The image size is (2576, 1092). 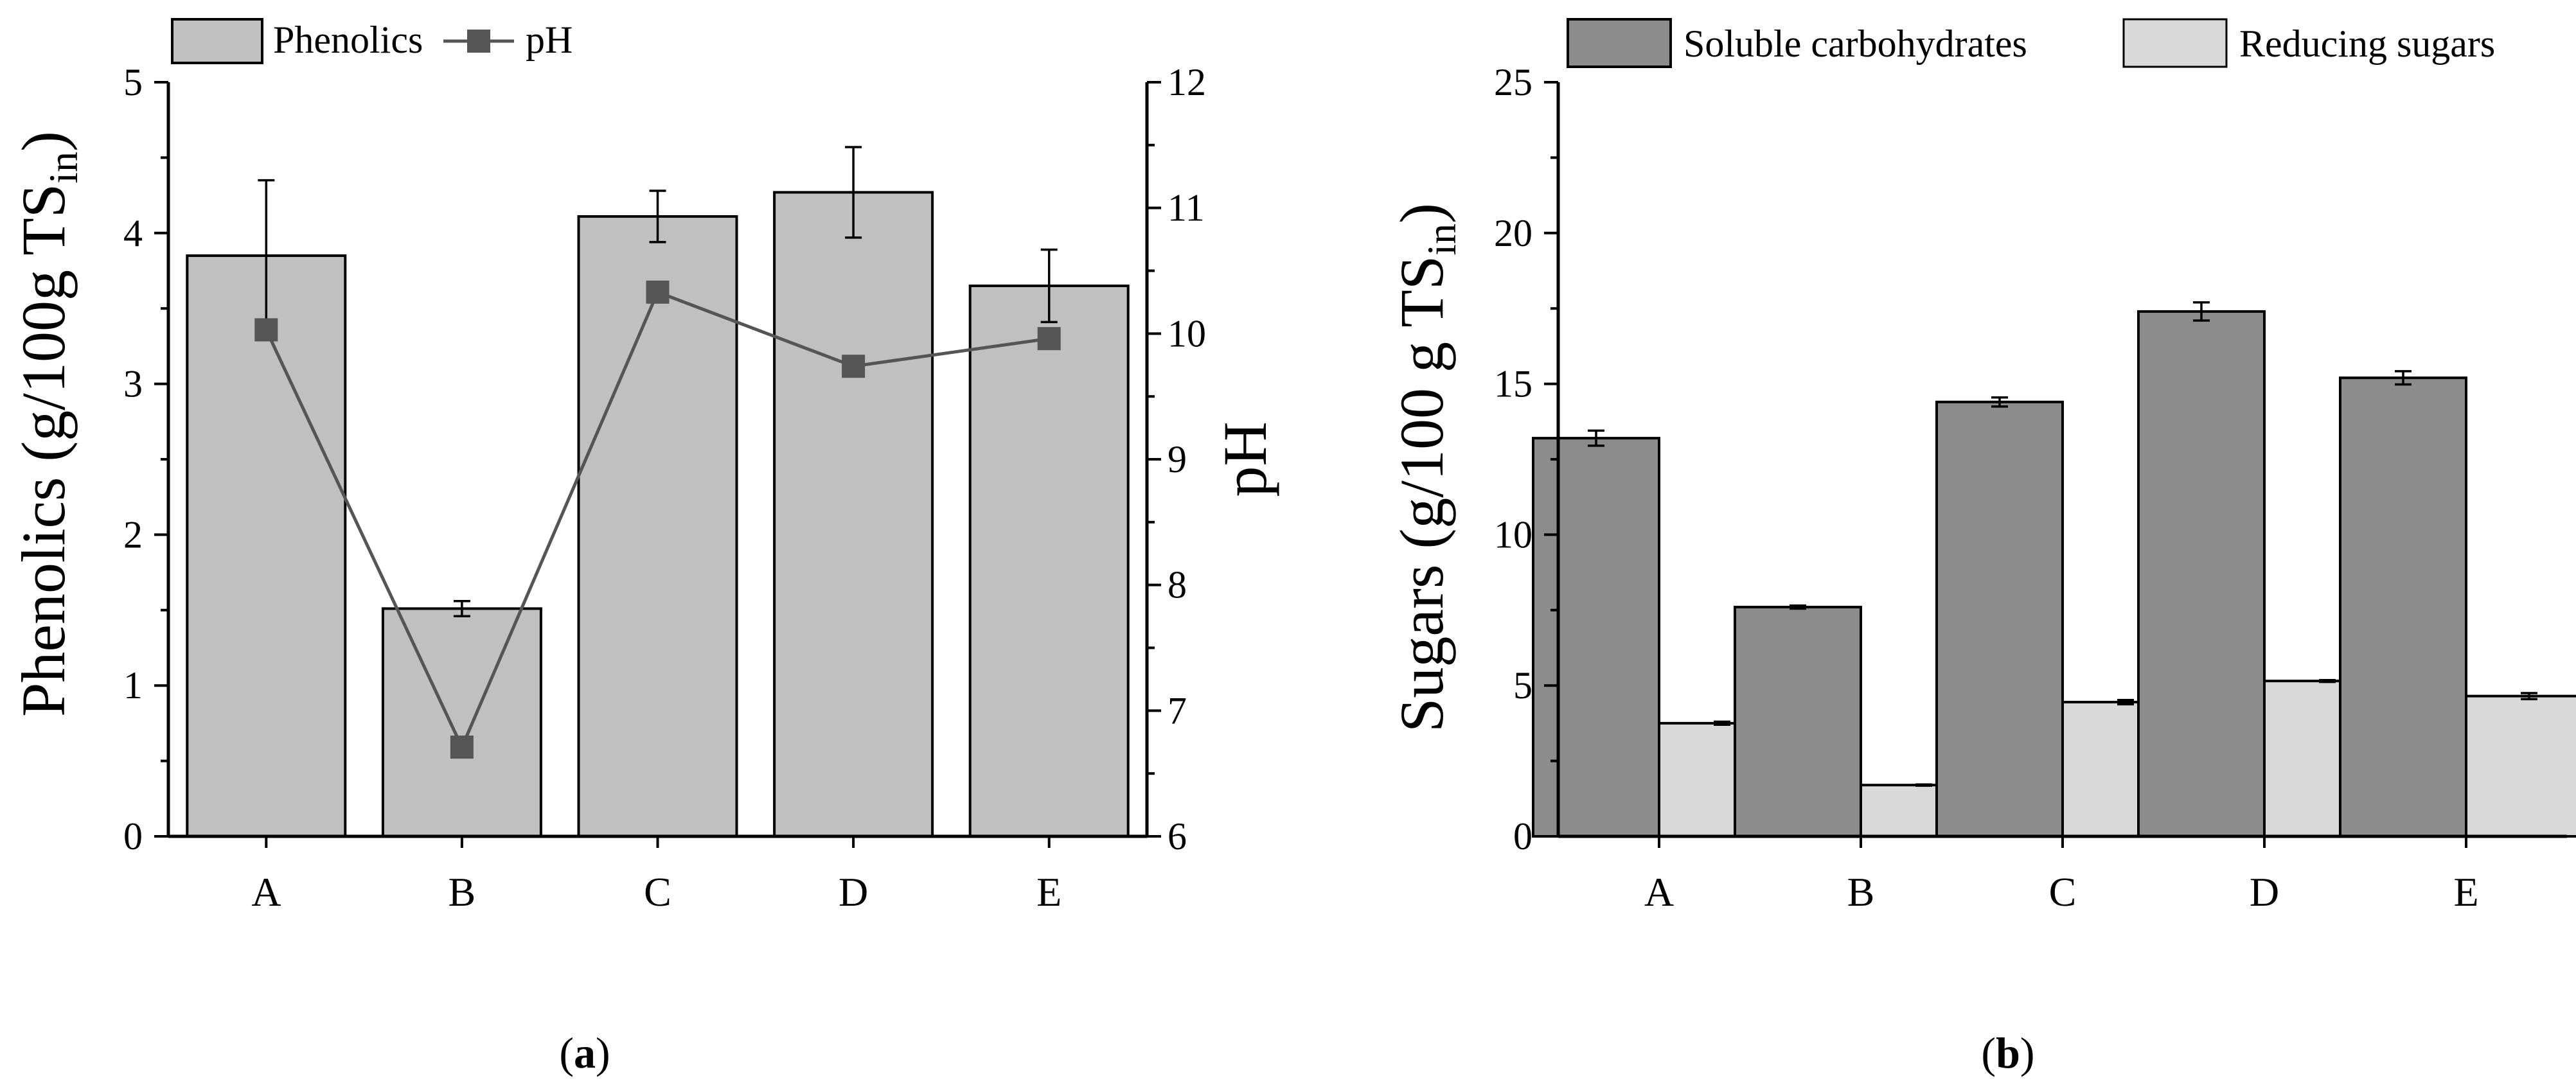 I want to click on ph-line-series, so click(x=658, y=519).